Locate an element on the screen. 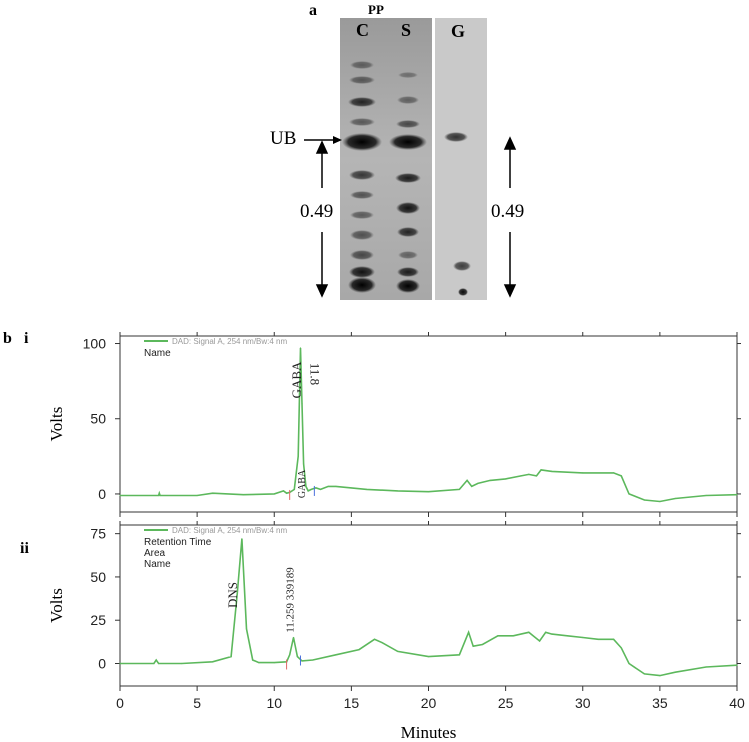  rf-left-arrow is located at coordinates (322, 219).